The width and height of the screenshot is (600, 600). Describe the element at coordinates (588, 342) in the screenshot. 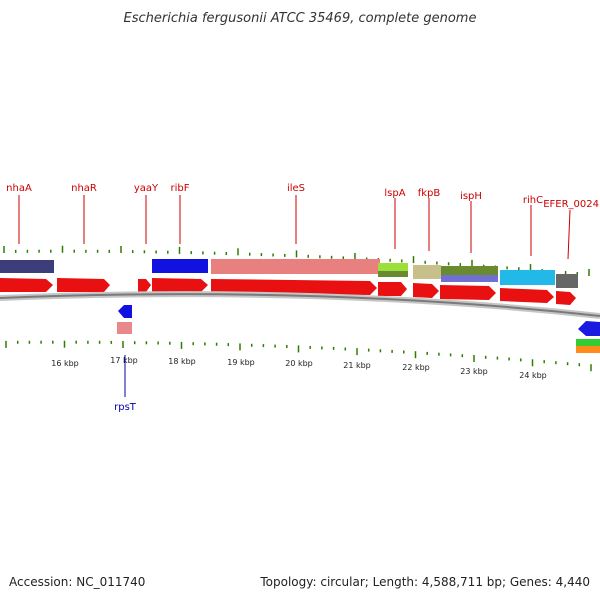

I see `right-feature-green` at that location.